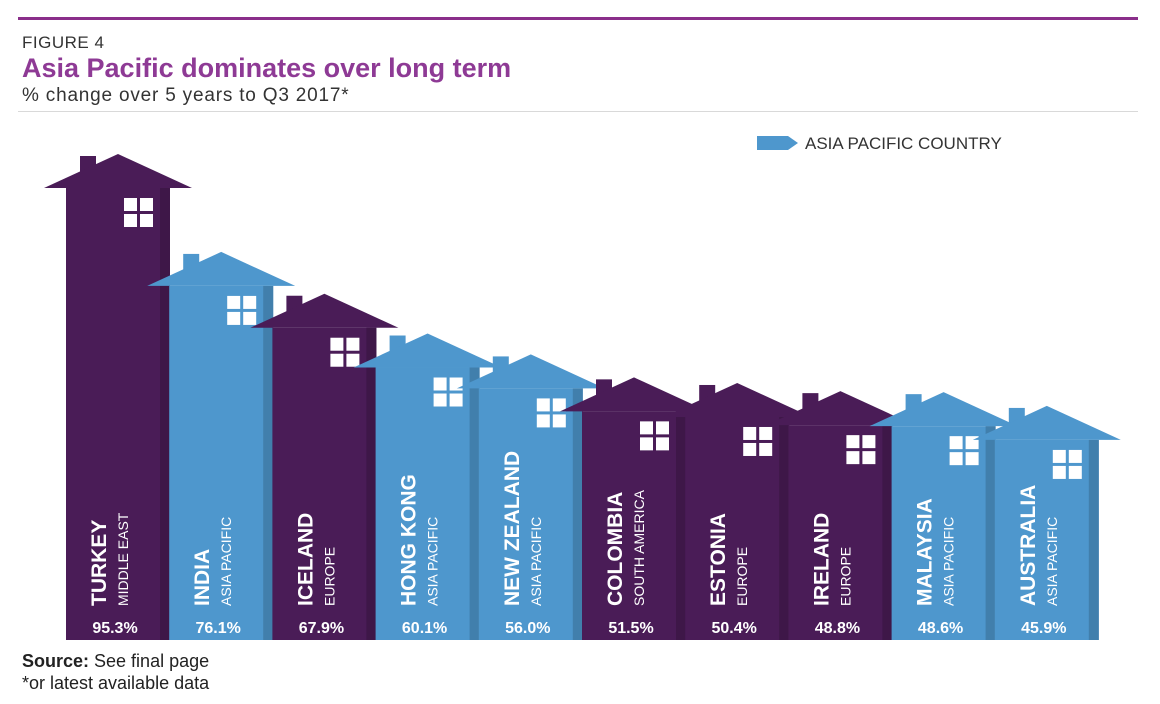 The height and width of the screenshot is (704, 1160). I want to click on house-bar-iceland: ICELAND EUROPE 67.9%, so click(324, 466).